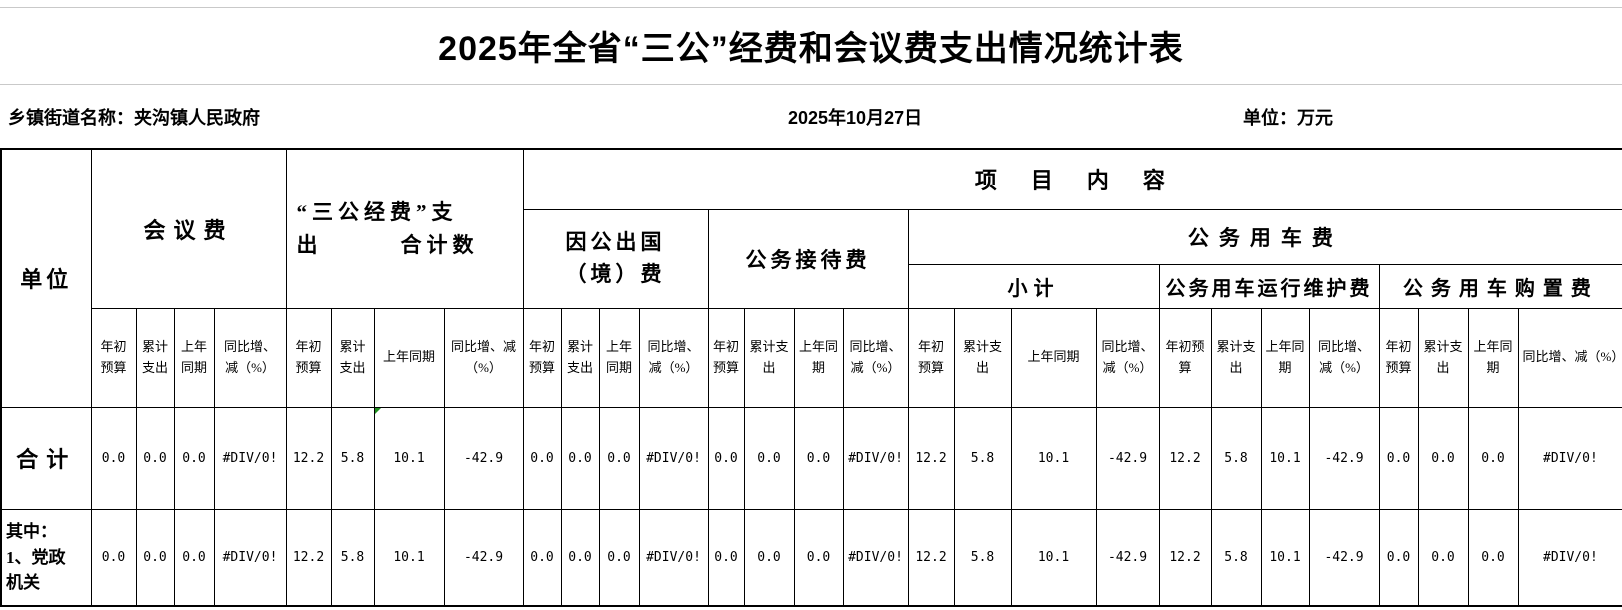  I want to click on header-vehicle-maintenance: 公务用车运行维护费, so click(1269, 286).